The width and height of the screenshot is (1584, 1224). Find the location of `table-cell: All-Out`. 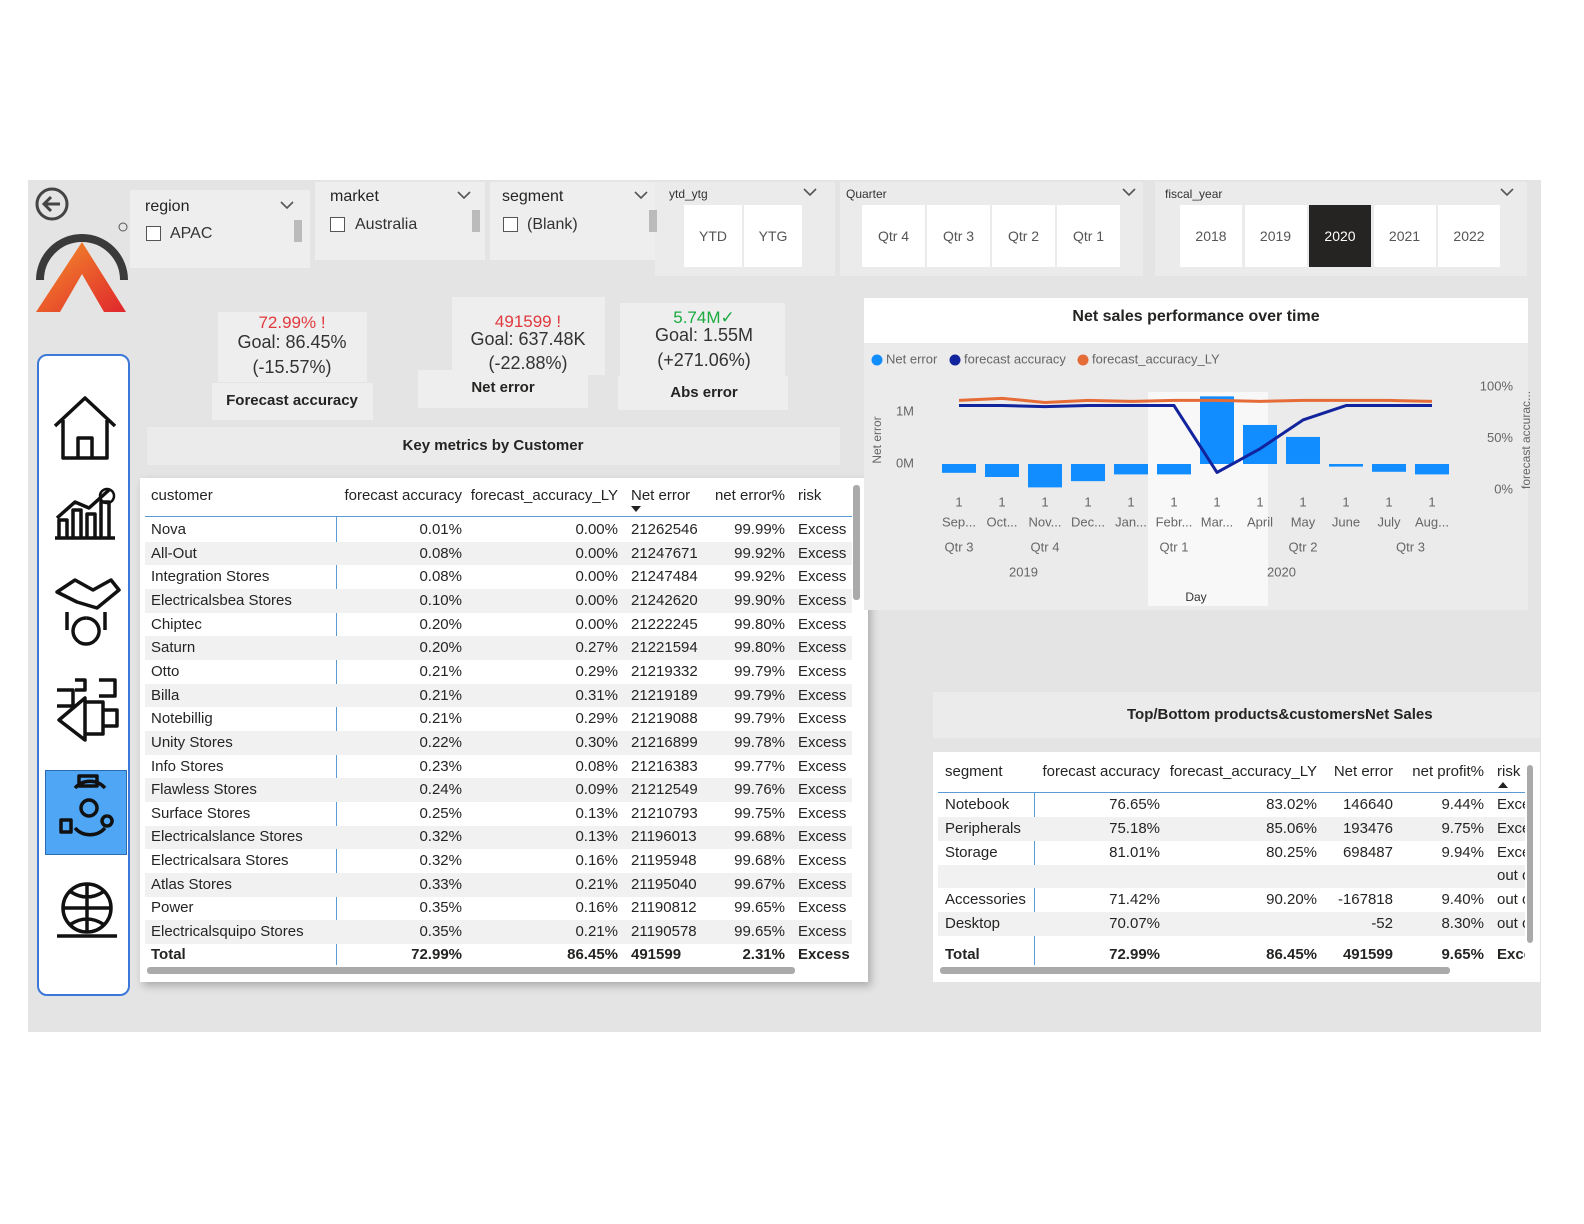

table-cell: All-Out is located at coordinates (174, 553).